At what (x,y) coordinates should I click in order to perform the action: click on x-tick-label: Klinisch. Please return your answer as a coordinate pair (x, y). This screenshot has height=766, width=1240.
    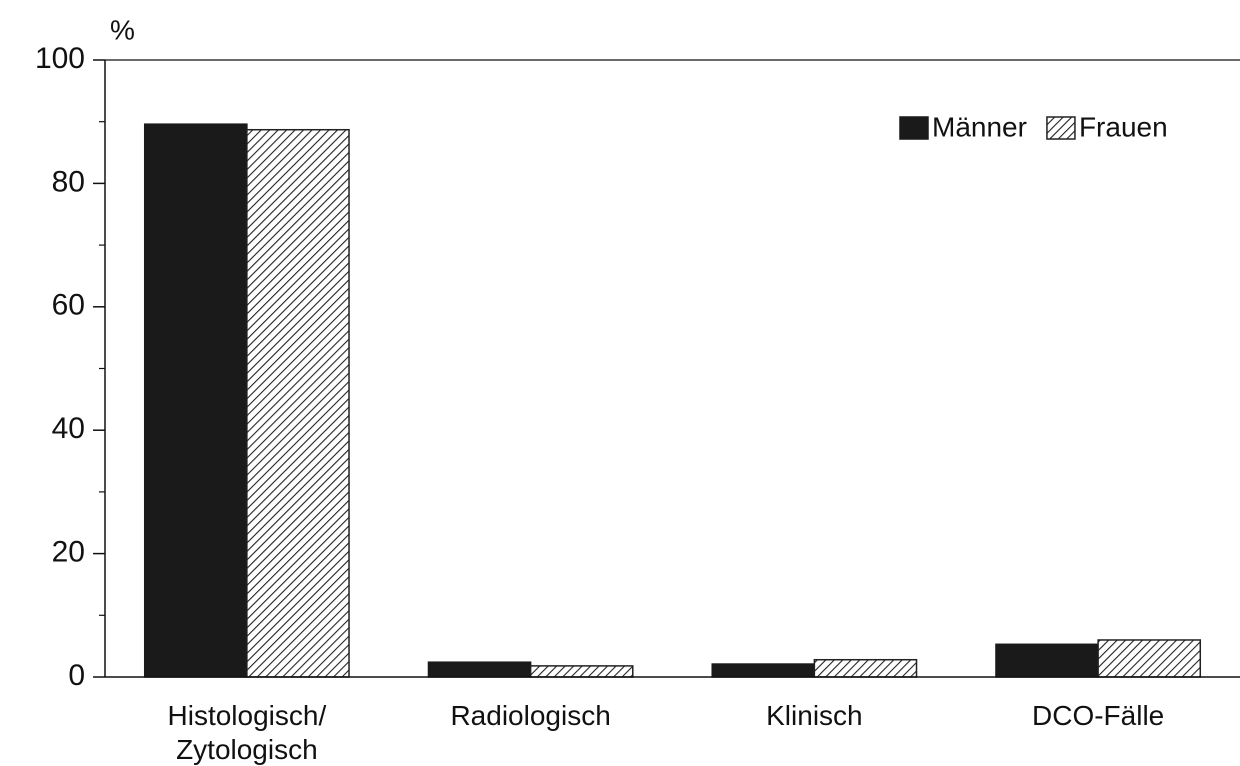
    Looking at the image, I should click on (814, 715).